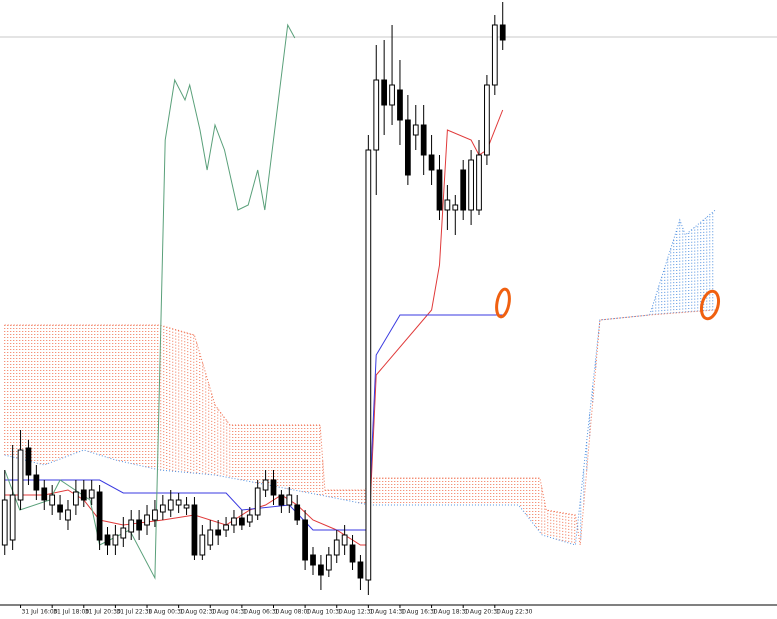  I want to click on x-tick-label: 31 Jul 20:30, so click(103, 612).